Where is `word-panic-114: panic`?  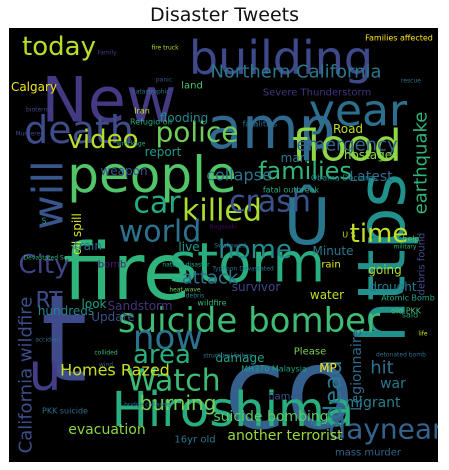
word-panic-114: panic is located at coordinates (164, 80).